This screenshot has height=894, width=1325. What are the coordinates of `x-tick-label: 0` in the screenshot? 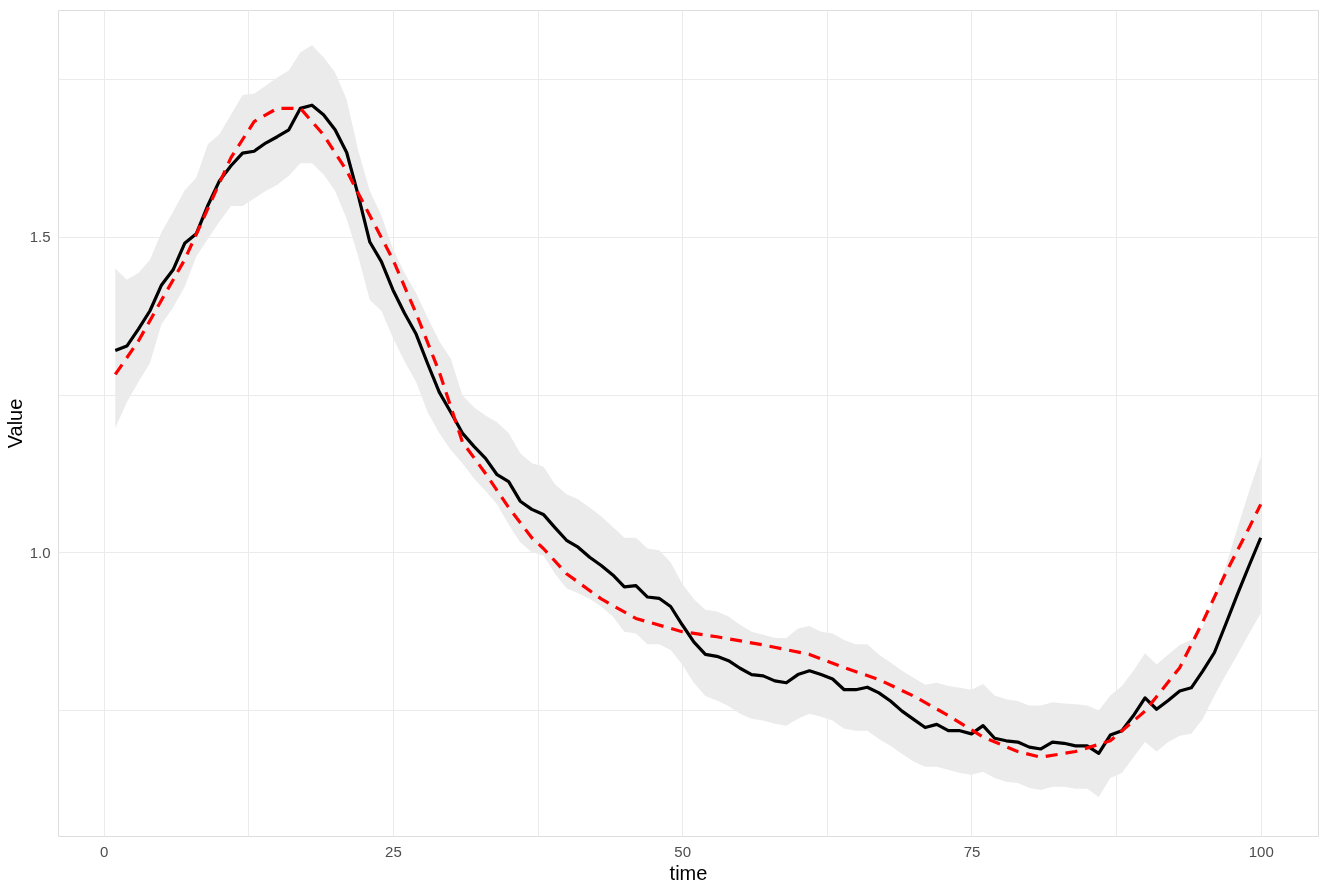 It's located at (104, 851).